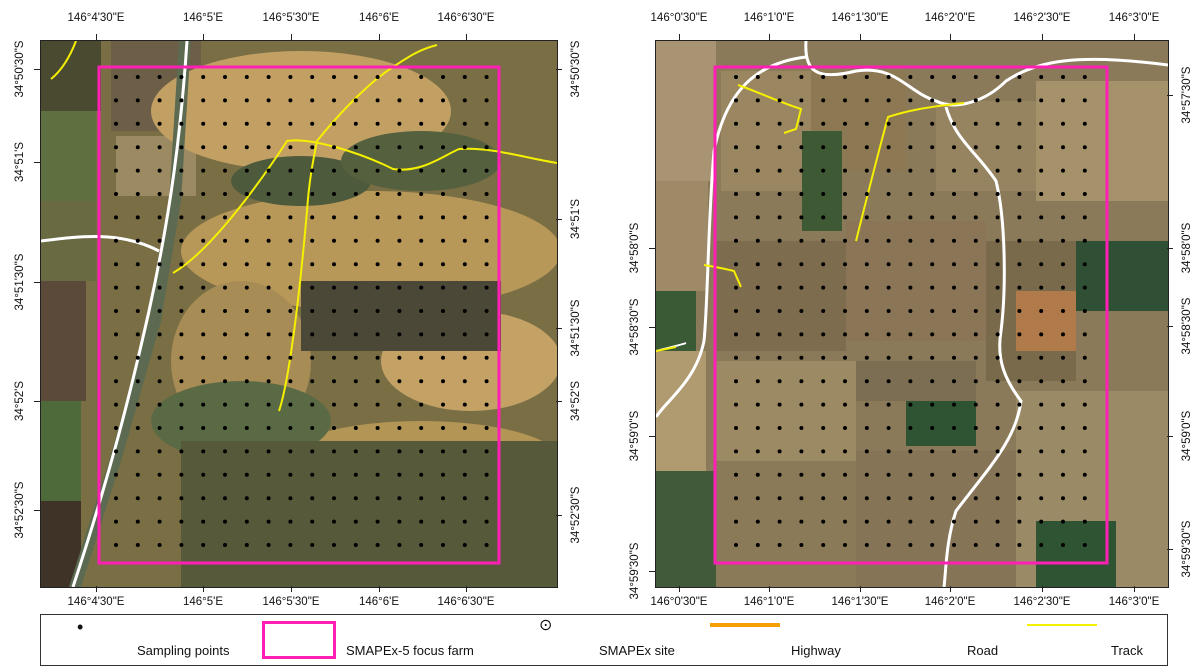 This screenshot has height=668, width=1203. Describe the element at coordinates (950, 602) in the screenshot. I see `bottom-tick-label-right-3: 146°2'0"E` at that location.